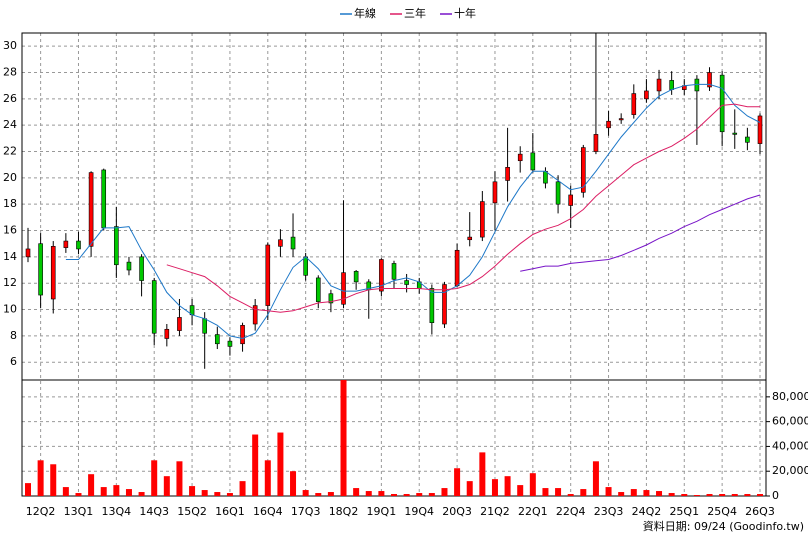  Describe the element at coordinates (10, 230) in the screenshot. I see `y-tick-label: 16` at that location.